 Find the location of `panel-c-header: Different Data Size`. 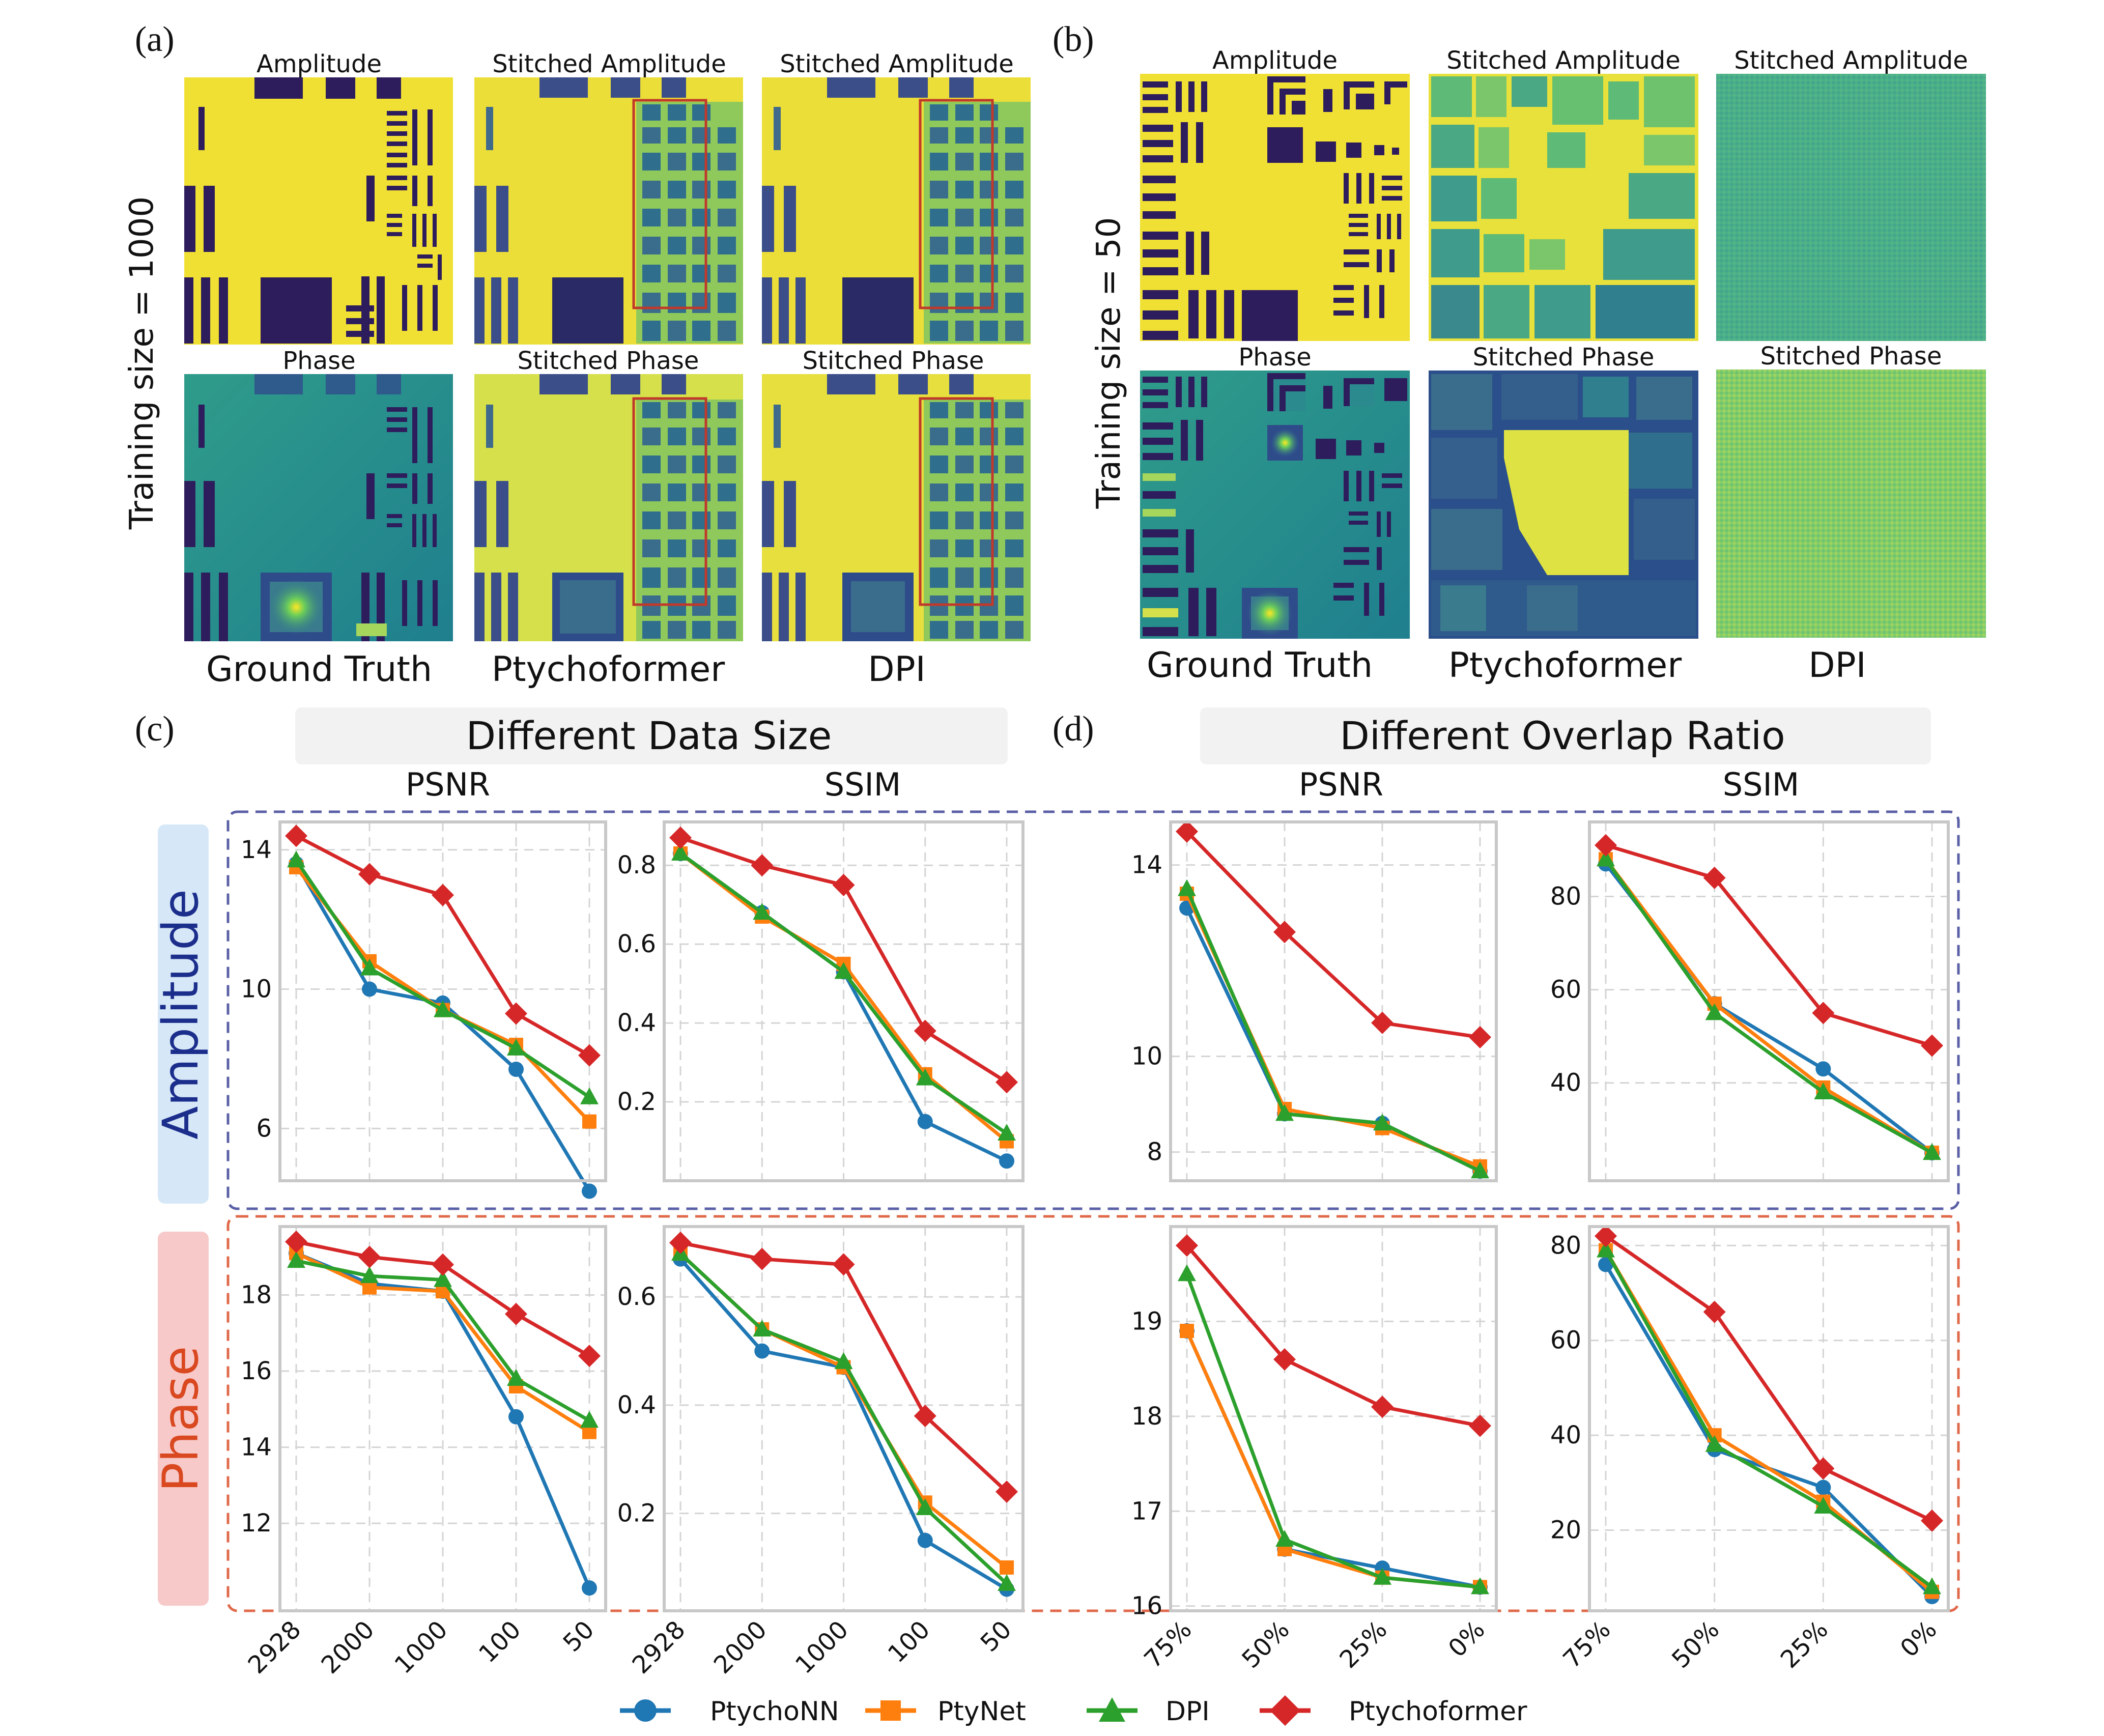

panel-c-header: Different Data Size is located at coordinates (649, 736).